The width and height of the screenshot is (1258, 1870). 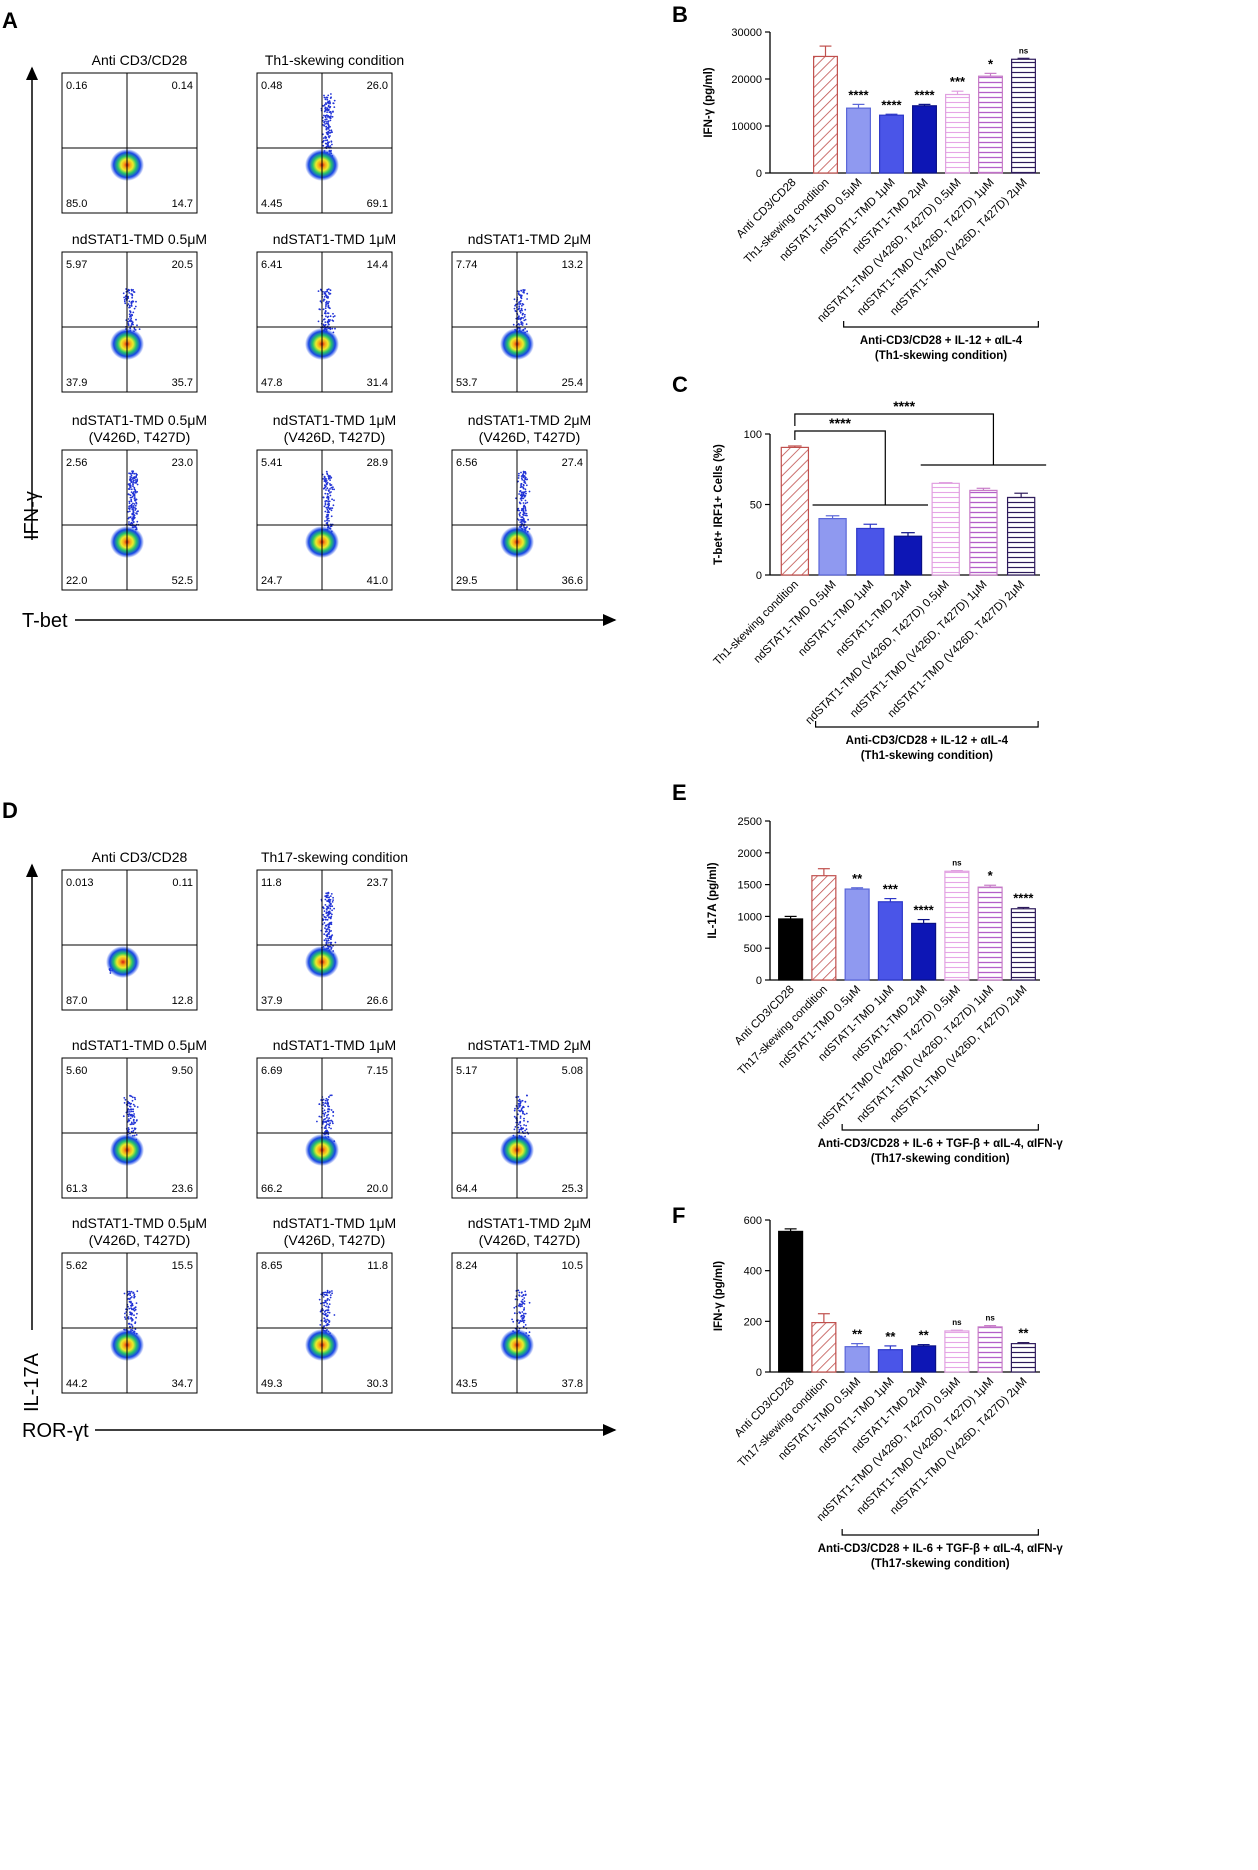 What do you see at coordinates (334, 857) in the screenshot?
I see `plot-title: Th17-skewing condition` at bounding box center [334, 857].